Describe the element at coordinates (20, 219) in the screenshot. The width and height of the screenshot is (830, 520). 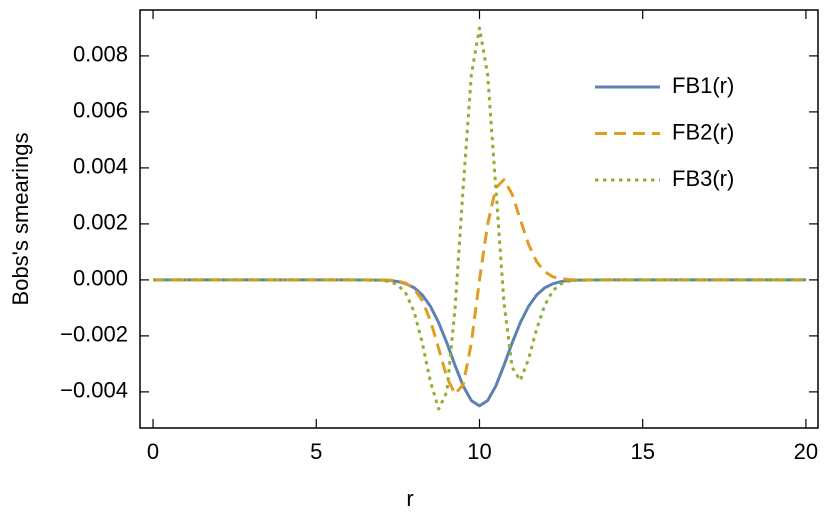
I see `y-axis-label: Bobs's smearings` at that location.